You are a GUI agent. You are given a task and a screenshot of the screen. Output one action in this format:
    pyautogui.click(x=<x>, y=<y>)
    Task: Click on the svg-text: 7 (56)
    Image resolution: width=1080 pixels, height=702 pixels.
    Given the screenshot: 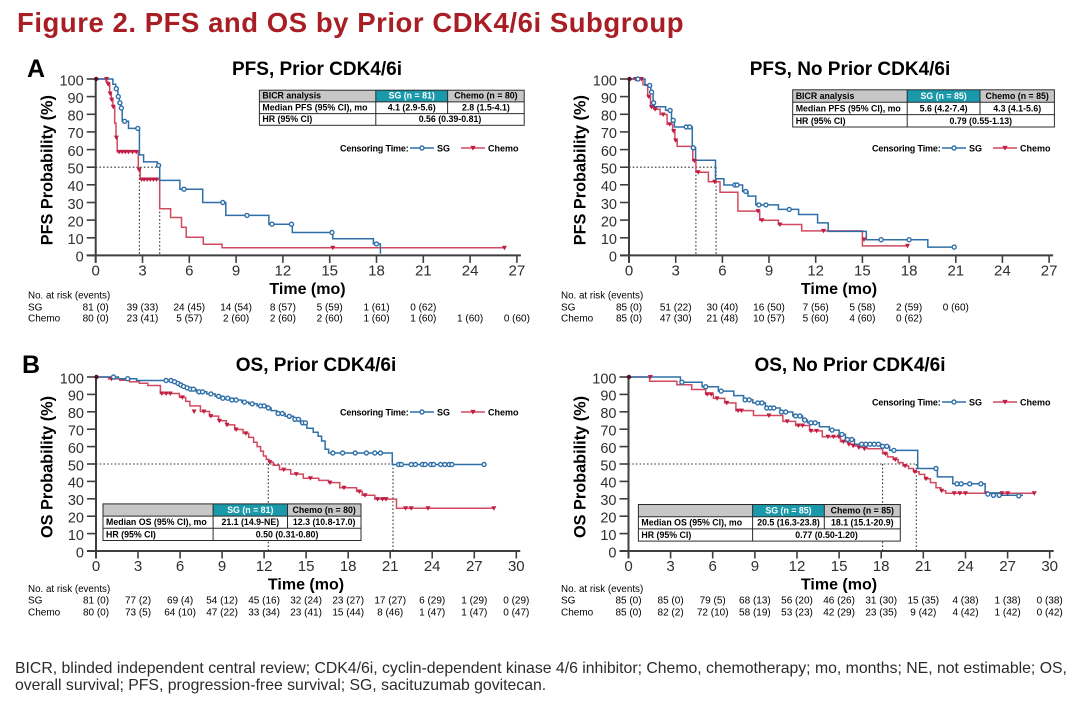 What is the action you would take?
    pyautogui.click(x=816, y=308)
    